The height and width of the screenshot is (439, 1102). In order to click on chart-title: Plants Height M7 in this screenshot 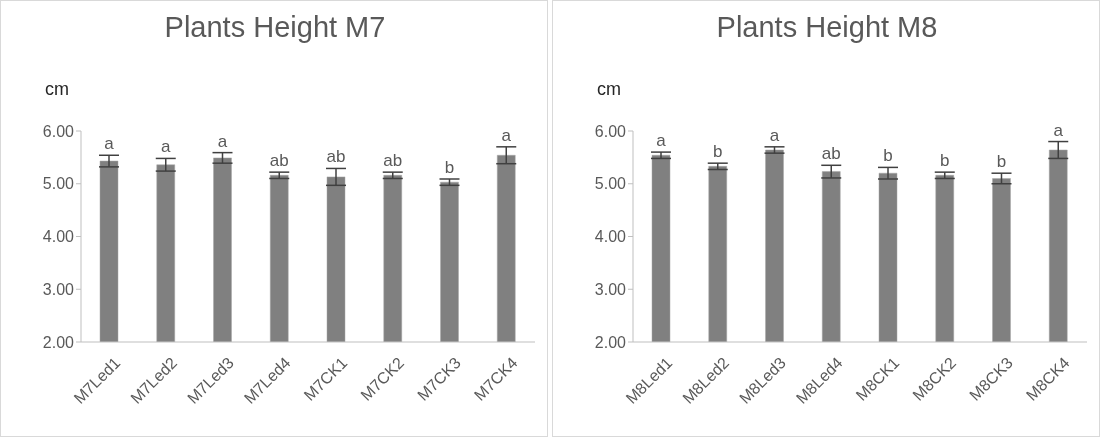, I will do `click(275, 27)`.